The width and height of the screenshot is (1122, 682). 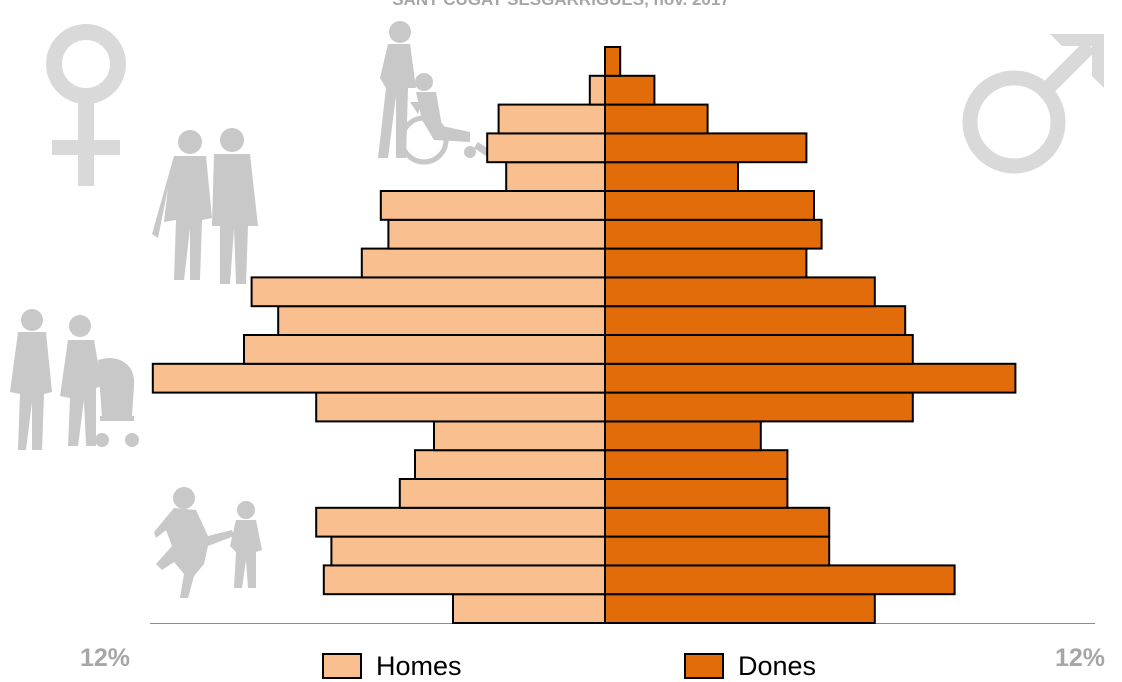 What do you see at coordinates (704, 666) in the screenshot?
I see `legend-swatch-dones` at bounding box center [704, 666].